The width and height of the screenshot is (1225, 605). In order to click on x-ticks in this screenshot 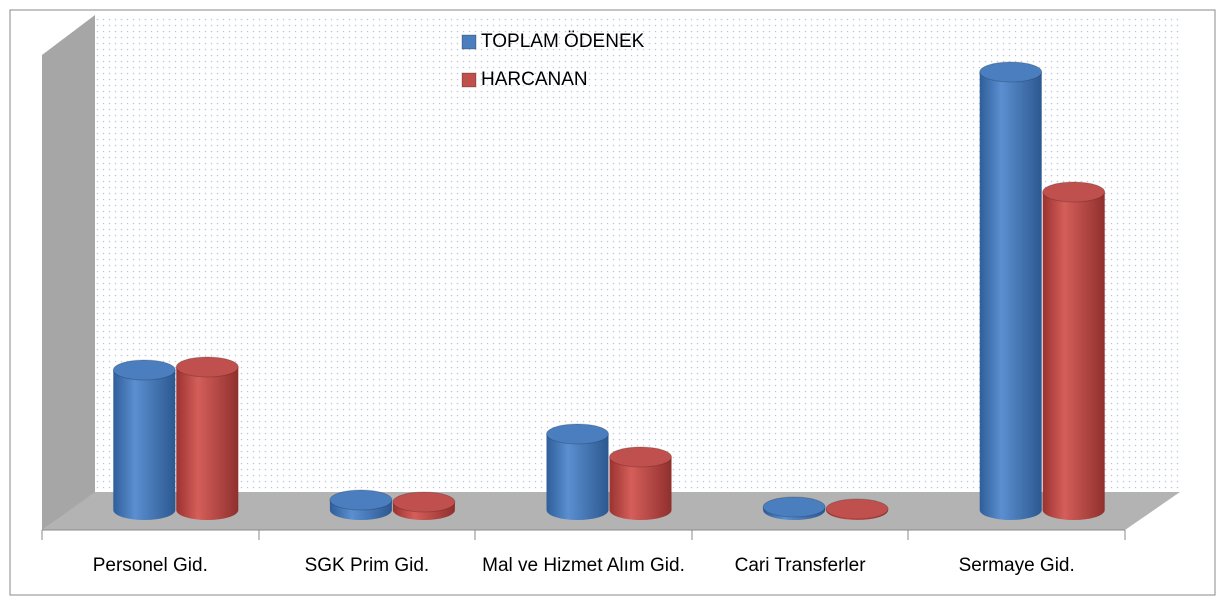, I will do `click(583, 535)`.